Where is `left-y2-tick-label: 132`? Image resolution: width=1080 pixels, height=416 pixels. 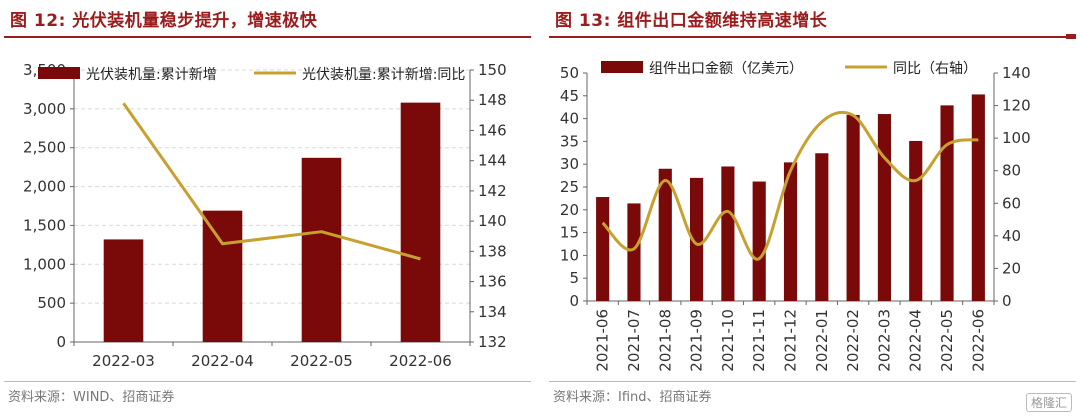 left-y2-tick-label: 132 is located at coordinates (492, 342).